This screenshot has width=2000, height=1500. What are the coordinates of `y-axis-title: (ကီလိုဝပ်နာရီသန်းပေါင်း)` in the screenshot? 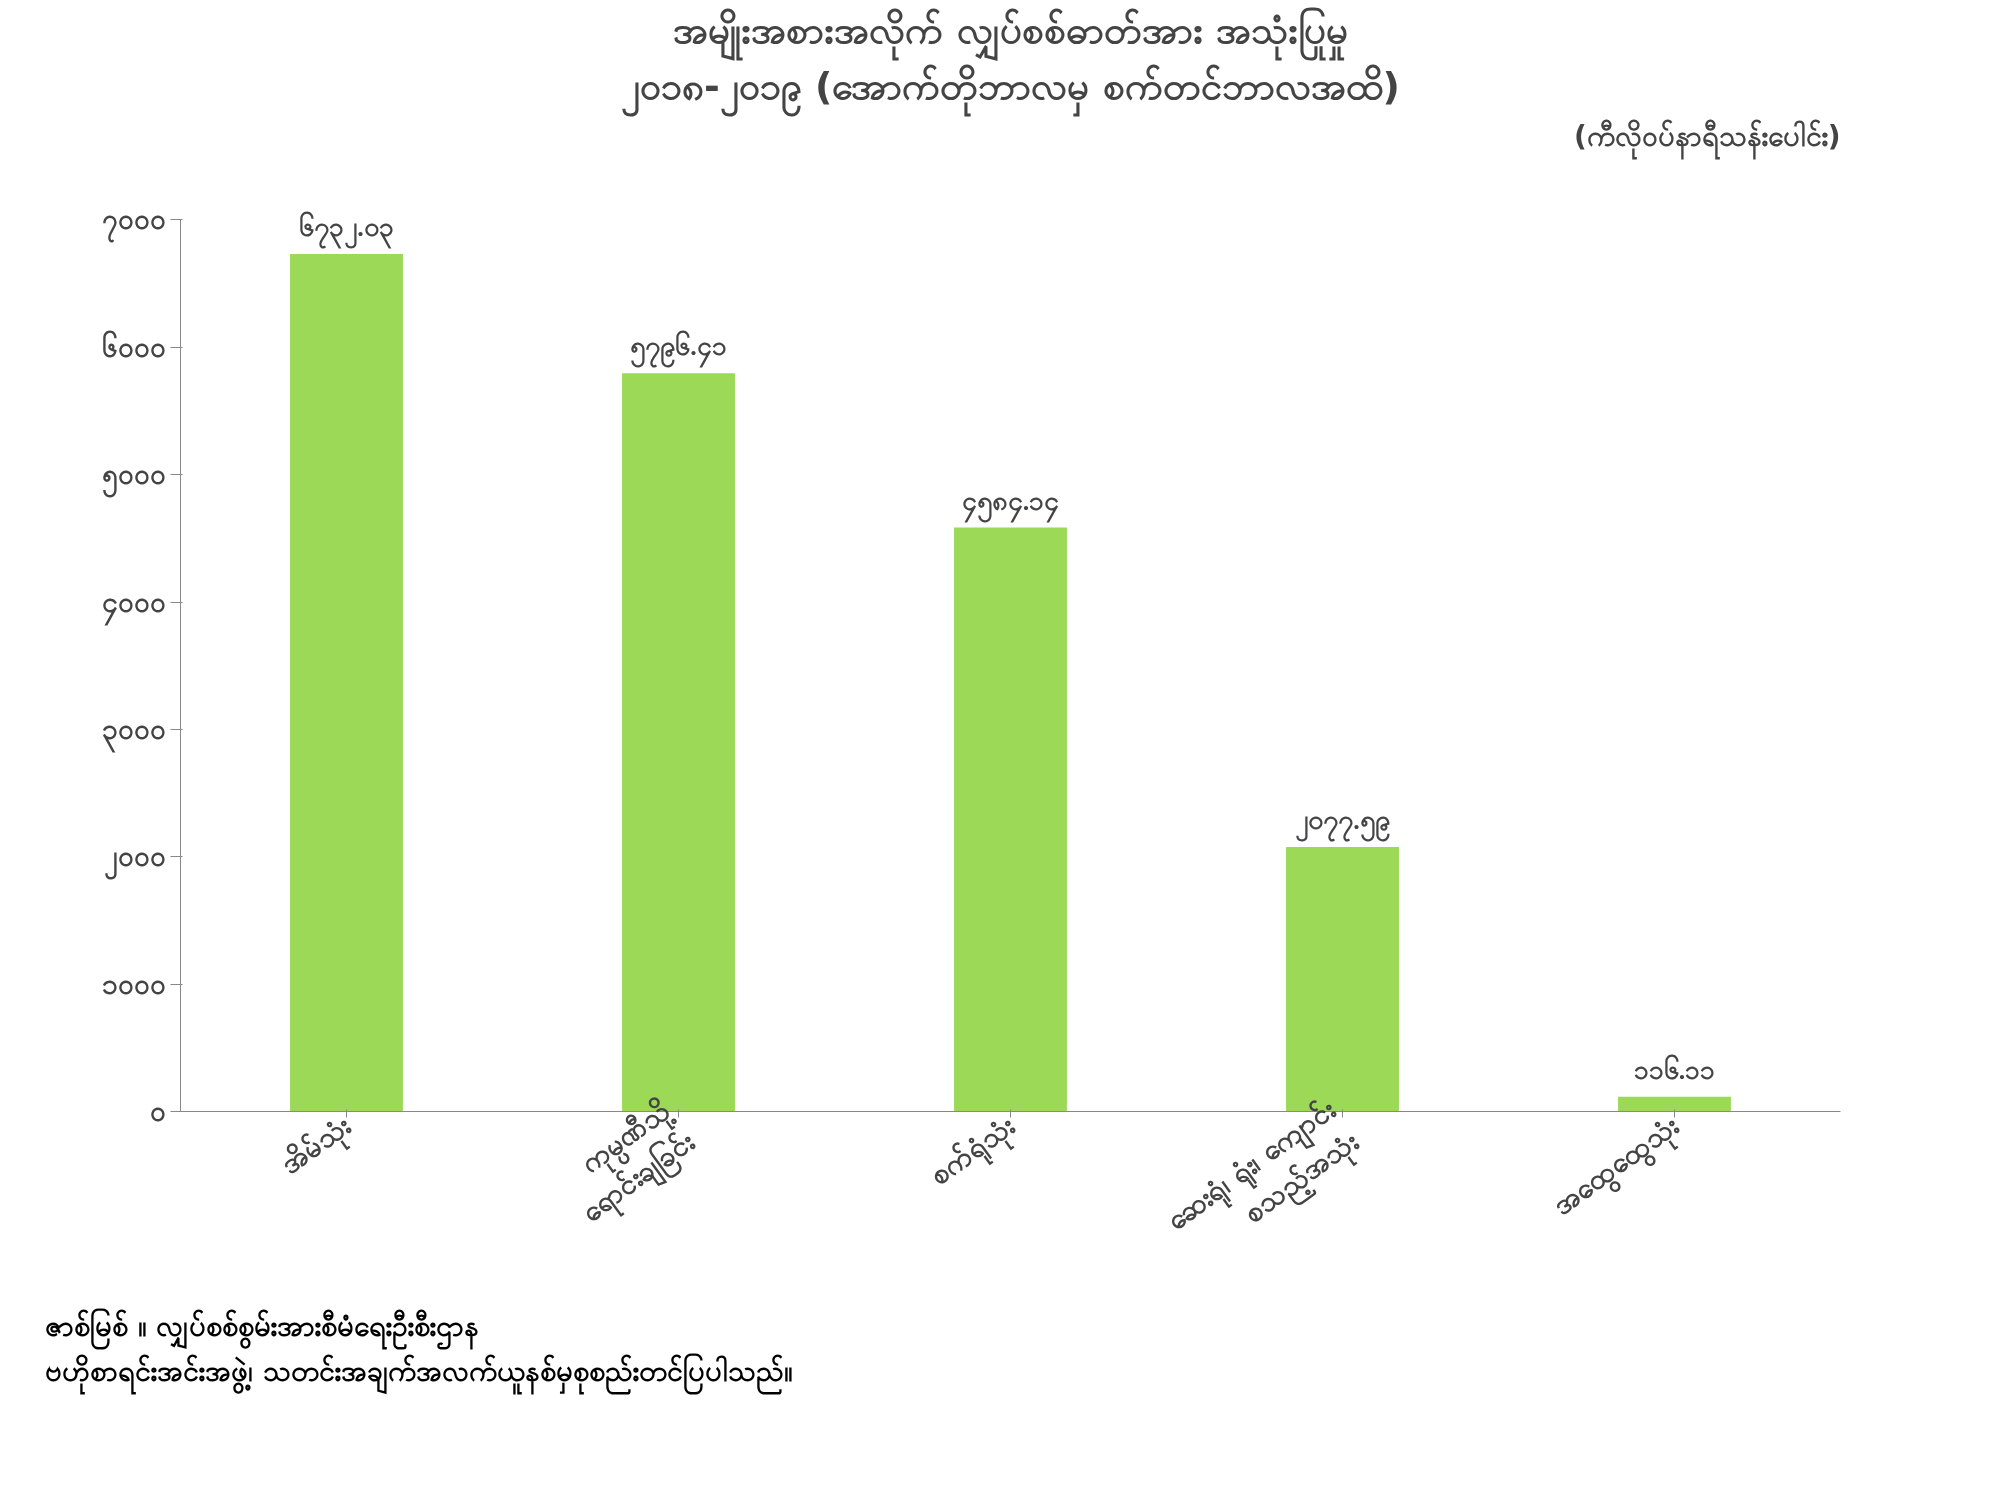 It's located at (1707, 139).